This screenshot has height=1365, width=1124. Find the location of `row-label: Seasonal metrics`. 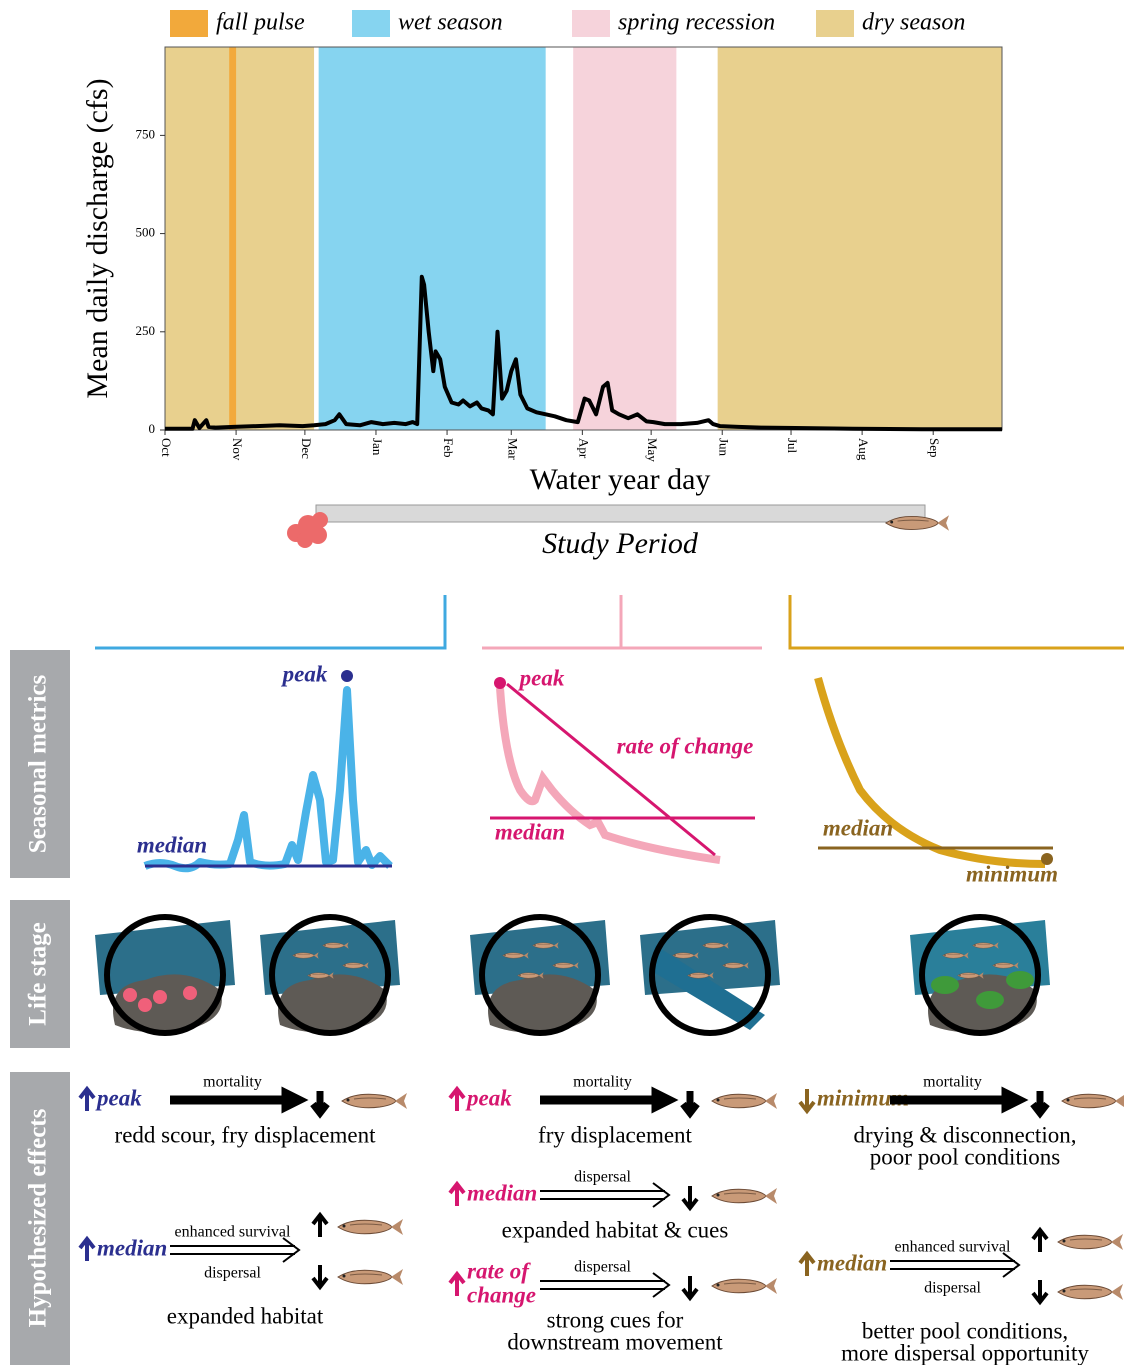

row-label: Seasonal metrics is located at coordinates (38, 764).